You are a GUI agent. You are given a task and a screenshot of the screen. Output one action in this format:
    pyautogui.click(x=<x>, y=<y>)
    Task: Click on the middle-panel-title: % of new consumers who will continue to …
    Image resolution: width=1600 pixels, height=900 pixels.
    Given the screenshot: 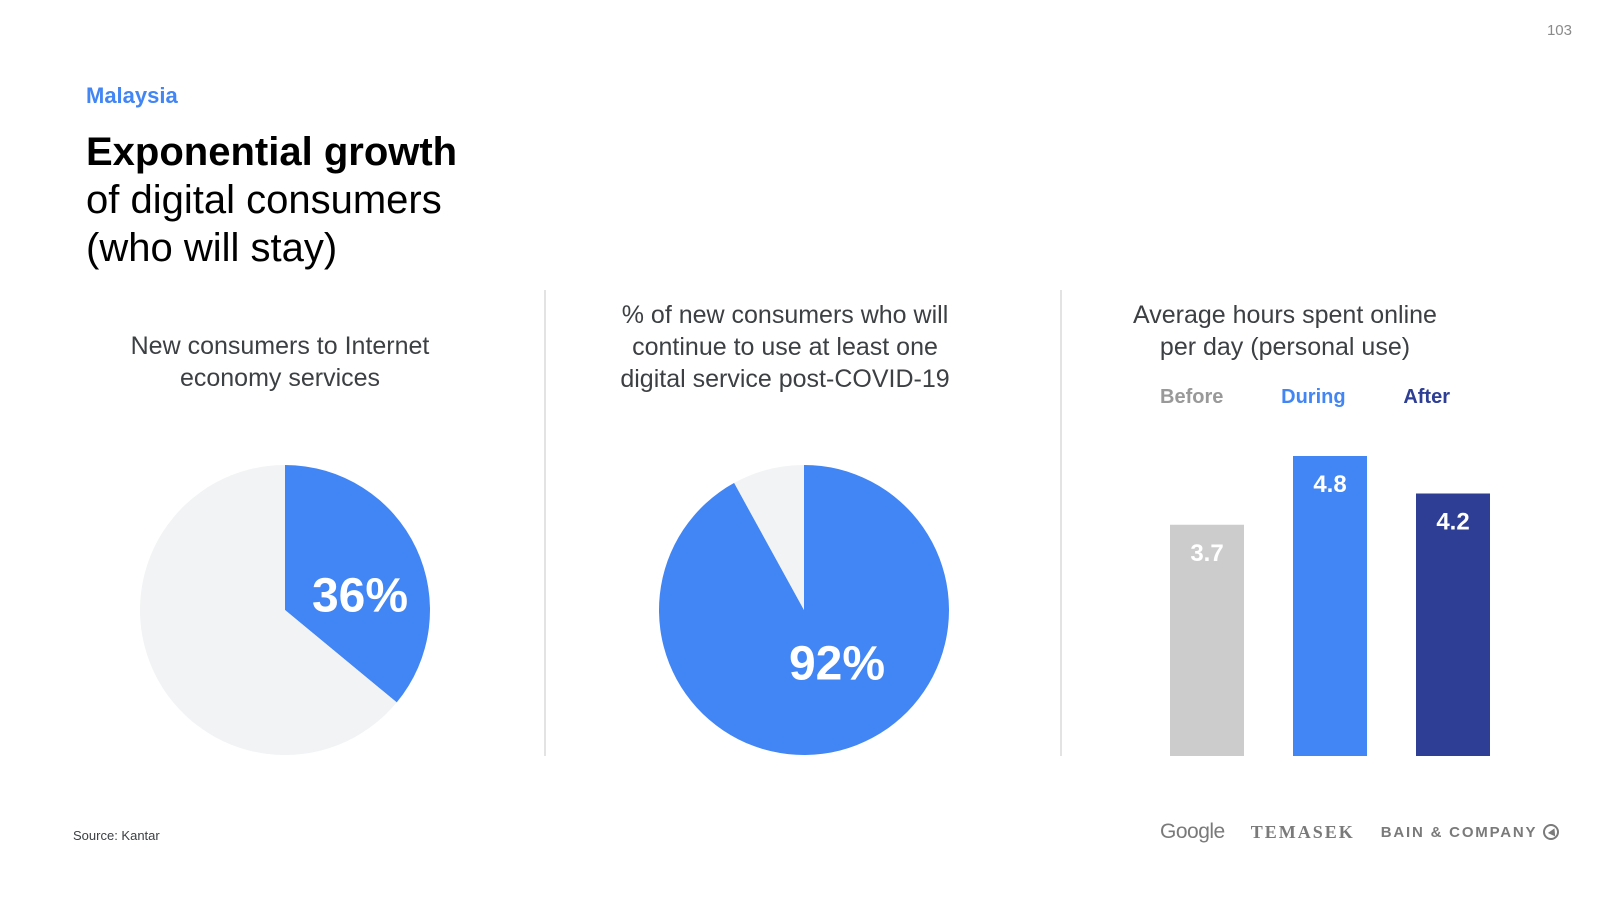 What is the action you would take?
    pyautogui.click(x=785, y=347)
    